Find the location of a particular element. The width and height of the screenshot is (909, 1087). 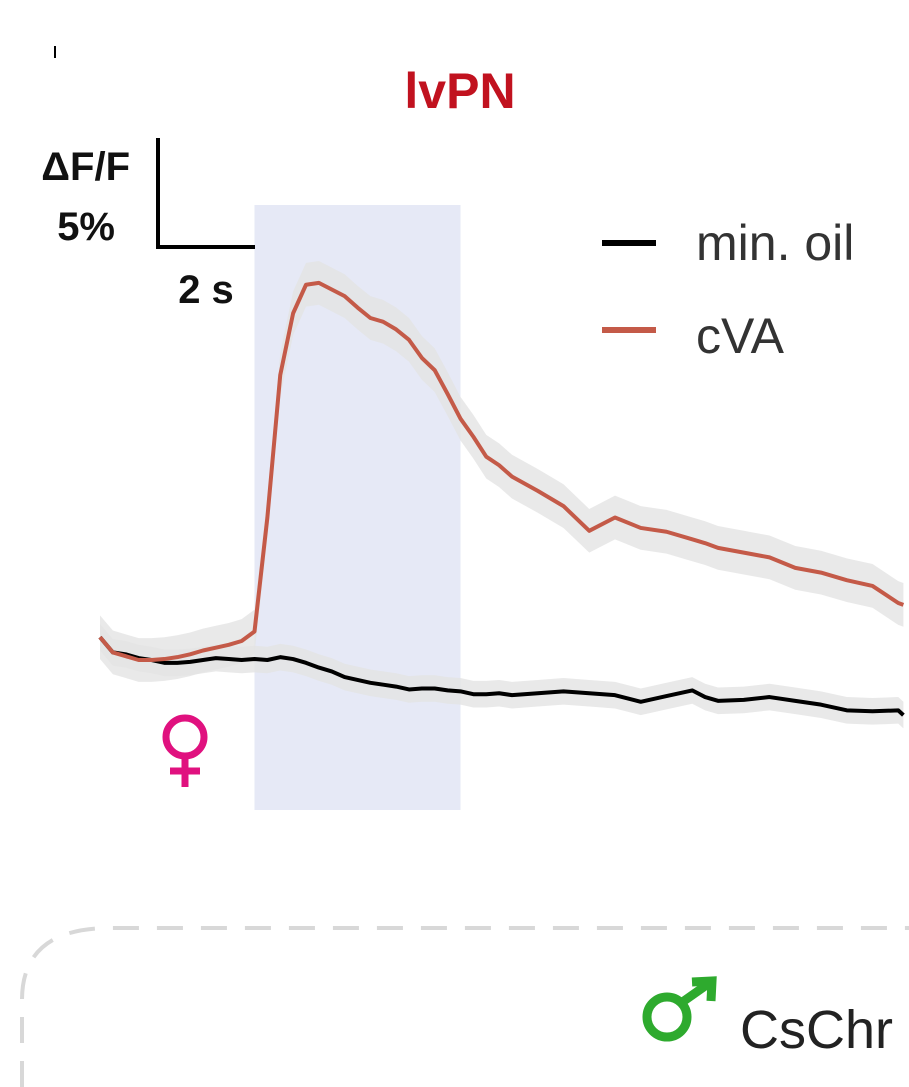

lower-panel-outline is located at coordinates (464, 1006).